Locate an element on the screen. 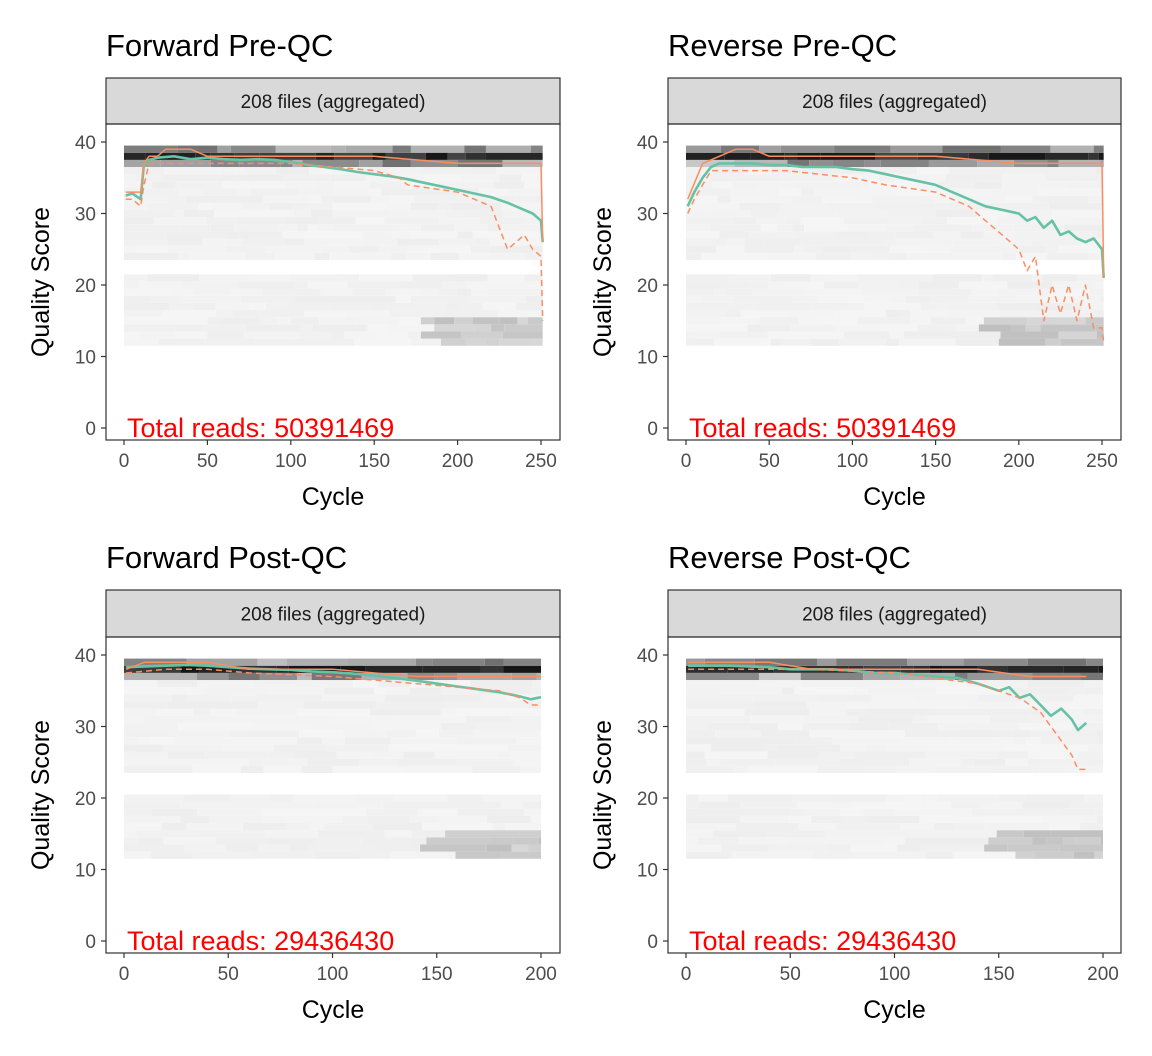 The image size is (1152, 1056). panel-title: Reverse Pre-QC is located at coordinates (782, 45).